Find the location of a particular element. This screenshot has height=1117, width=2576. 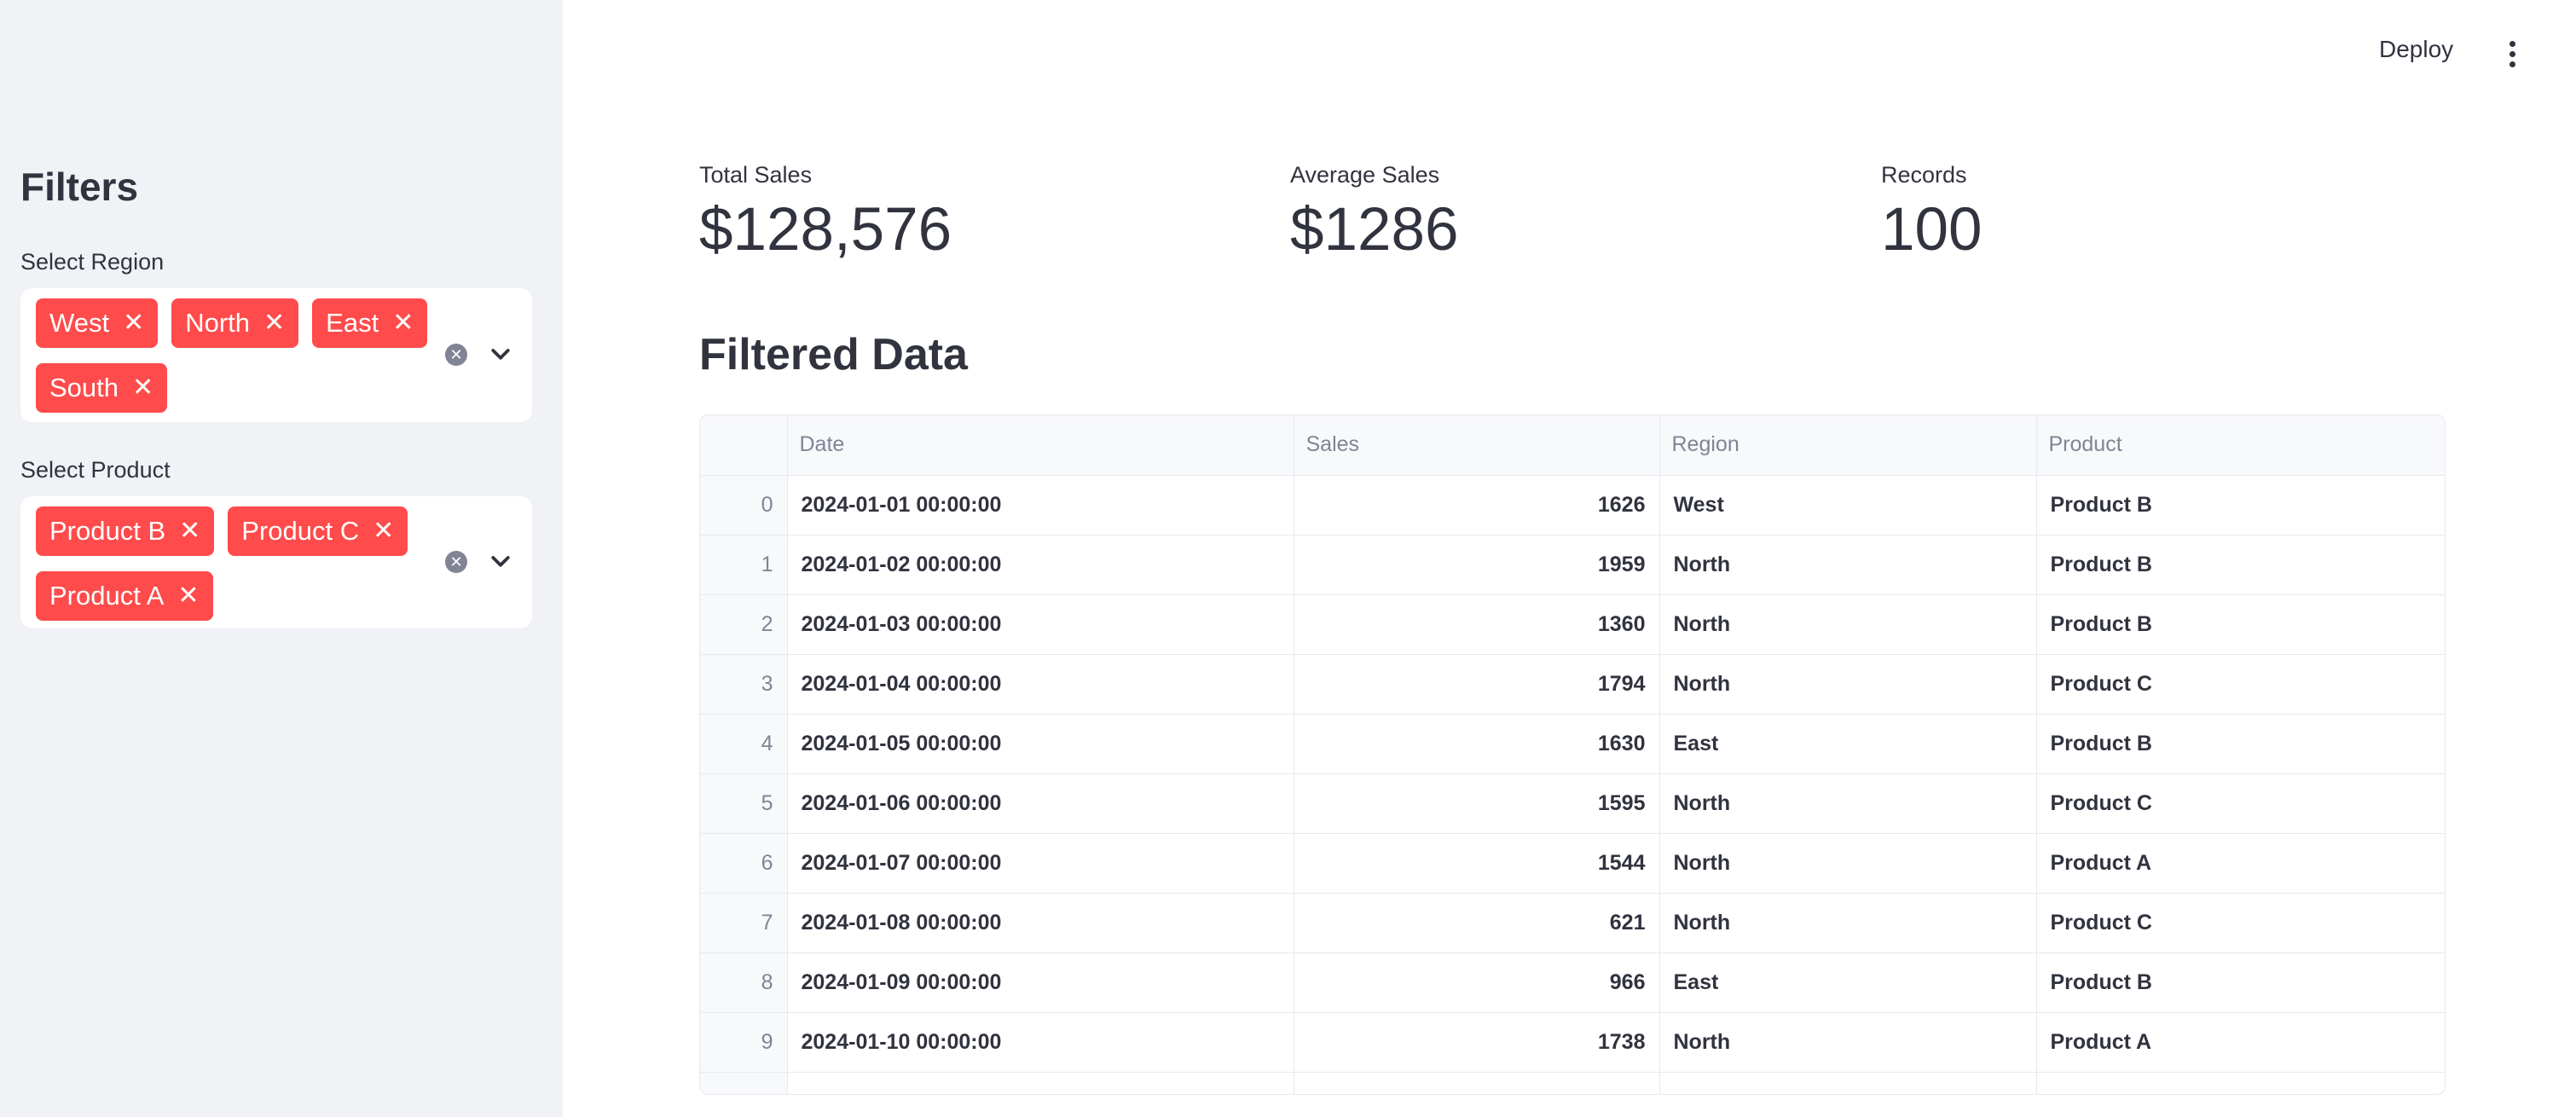

column-header-index is located at coordinates (744, 445).